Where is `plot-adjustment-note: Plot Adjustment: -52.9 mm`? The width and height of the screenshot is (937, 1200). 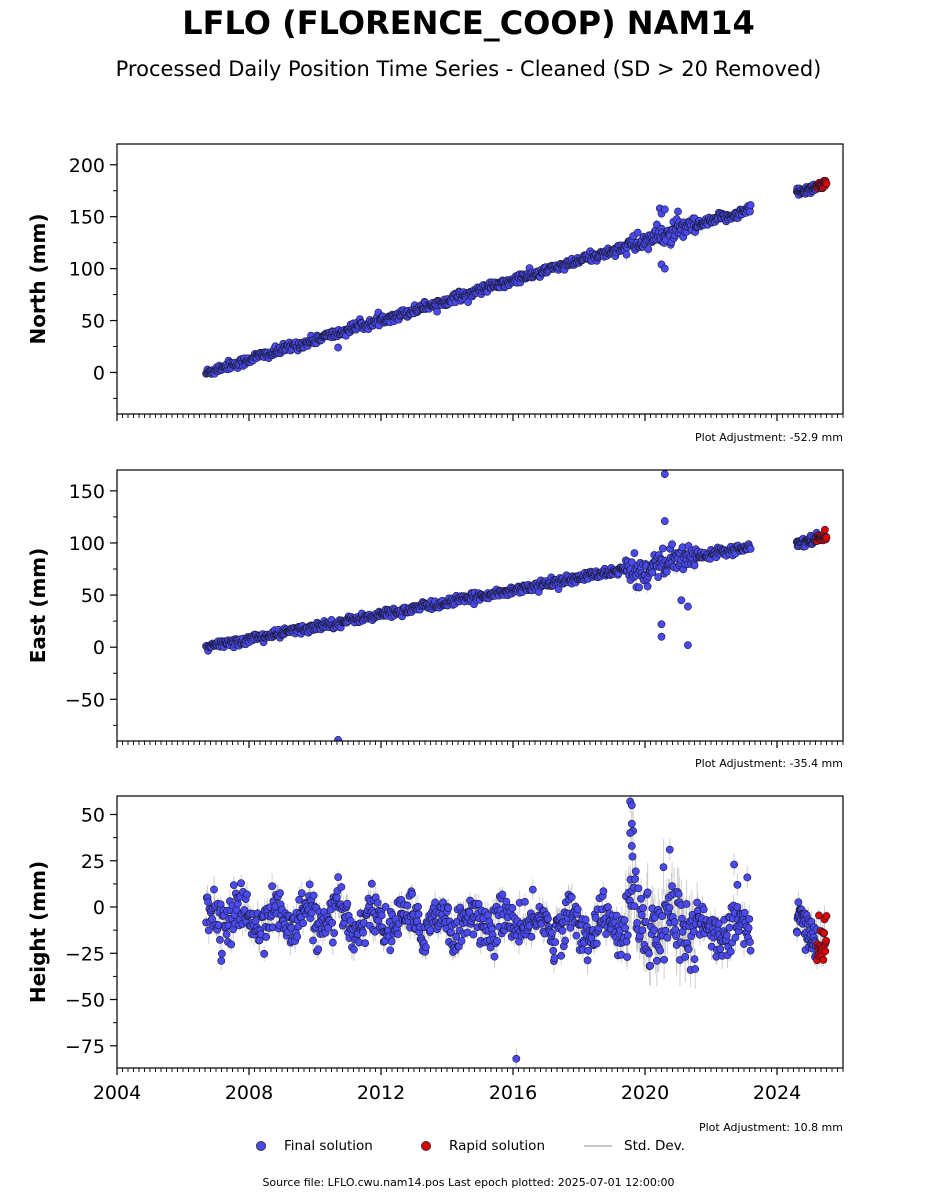 plot-adjustment-note: Plot Adjustment: -52.9 mm is located at coordinates (769, 437).